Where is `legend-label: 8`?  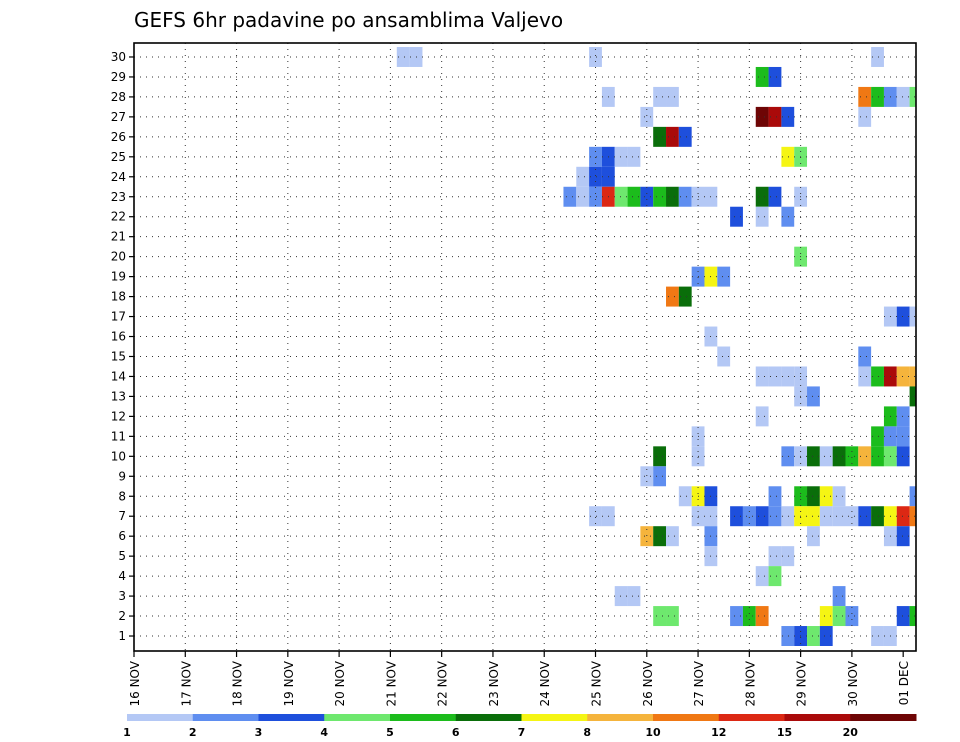 legend-label: 8 is located at coordinates (587, 732).